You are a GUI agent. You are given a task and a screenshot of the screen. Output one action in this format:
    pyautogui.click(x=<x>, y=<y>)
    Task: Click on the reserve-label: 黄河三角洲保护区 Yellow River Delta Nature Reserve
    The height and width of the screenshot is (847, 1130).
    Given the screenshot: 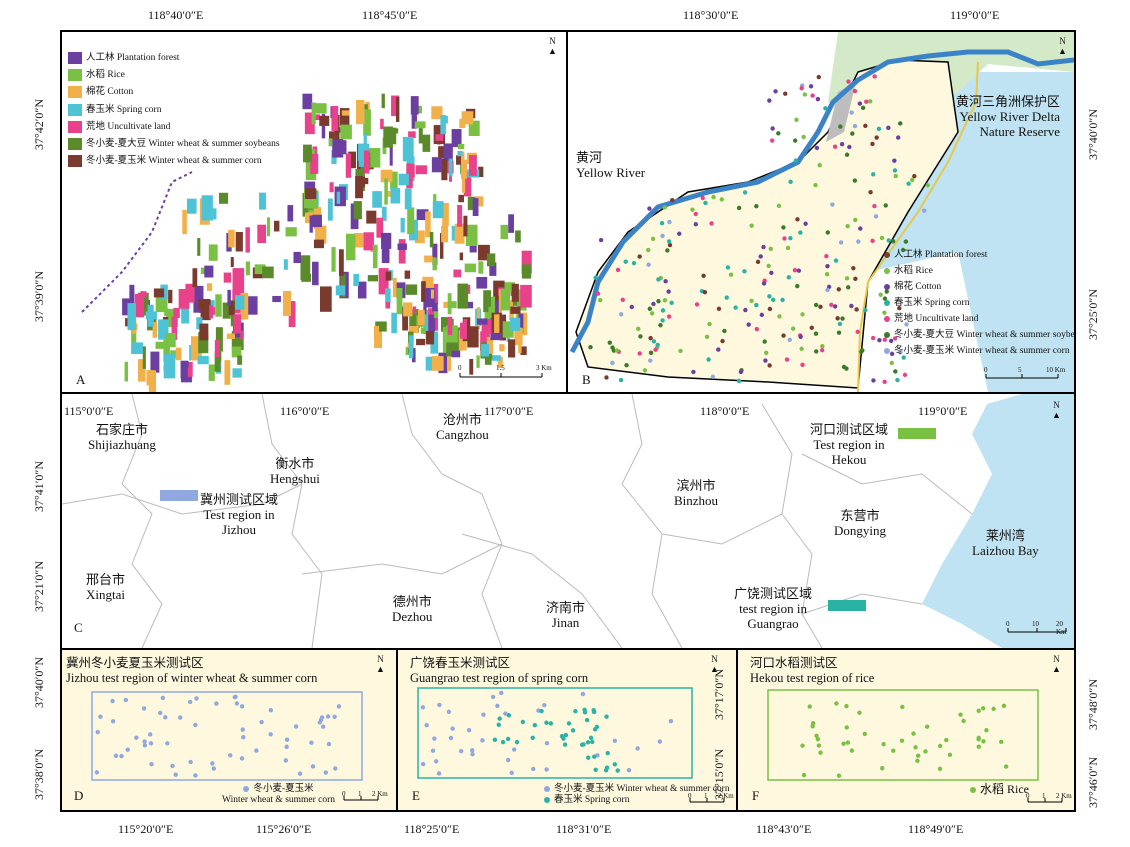 What is the action you would take?
    pyautogui.click(x=1008, y=116)
    